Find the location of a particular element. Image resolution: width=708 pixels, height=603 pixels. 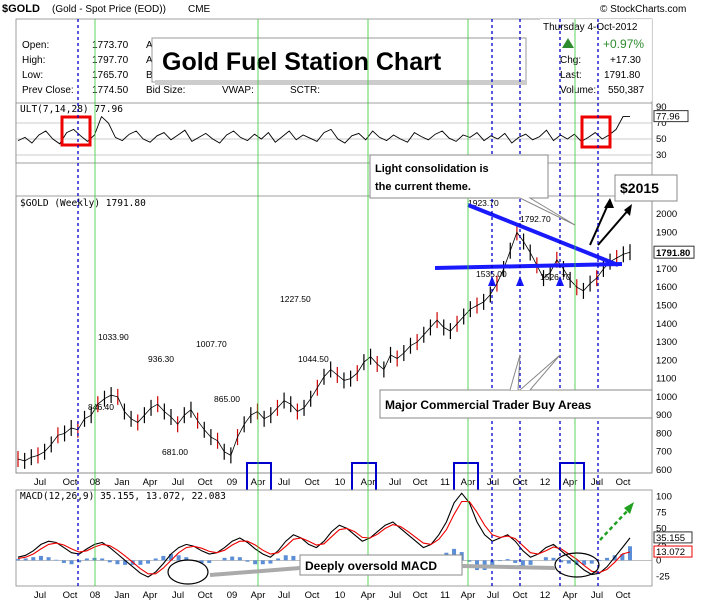

x-tick-label: 12 is located at coordinates (545, 595).